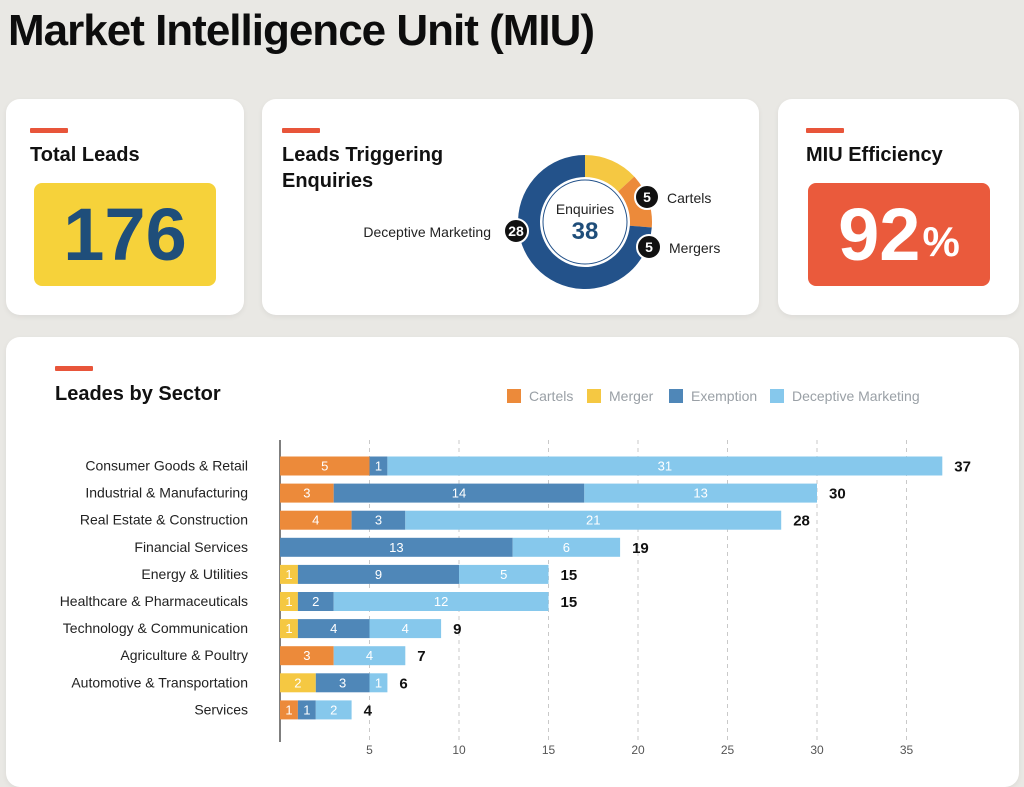 The image size is (1024, 787). What do you see at coordinates (427, 232) in the screenshot?
I see `donut-segment-label: Deceptive Marketing` at bounding box center [427, 232].